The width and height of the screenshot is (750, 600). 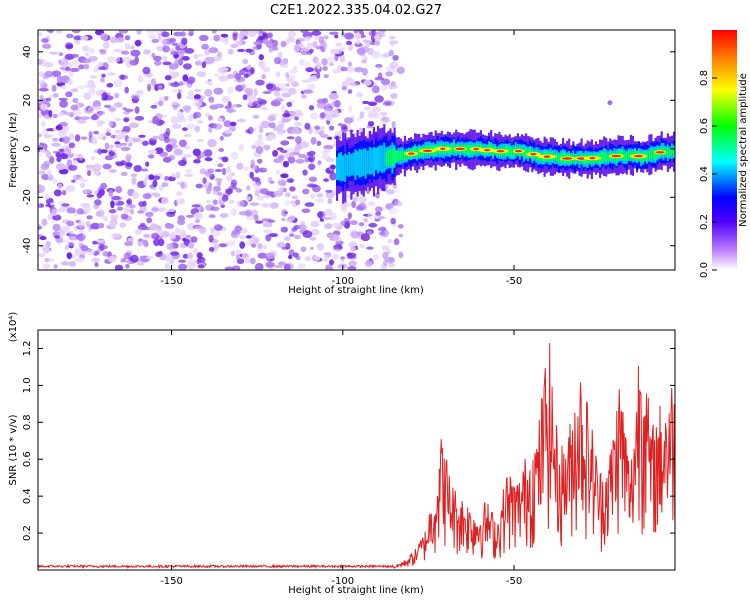 I want to click on y-tick-label: 0, so click(x=27, y=149).